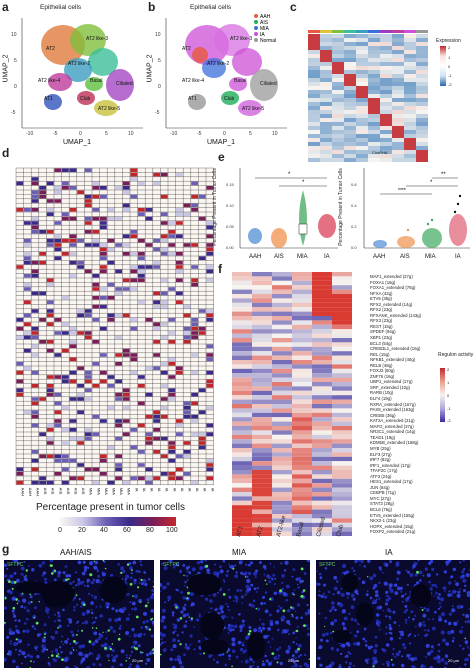 This screenshot has width=474, height=669. What do you see at coordinates (6, 549) in the screenshot?
I see `panel-letter-g: g` at bounding box center [6, 549].